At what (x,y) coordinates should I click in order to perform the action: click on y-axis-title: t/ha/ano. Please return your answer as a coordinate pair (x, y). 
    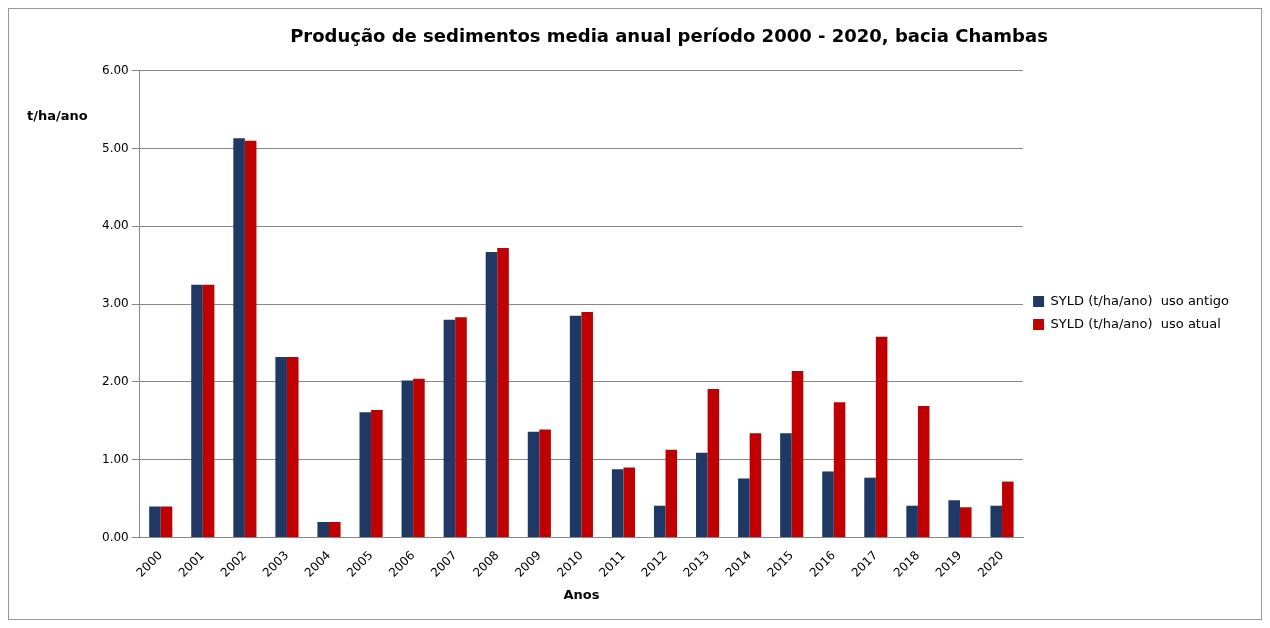
    Looking at the image, I should click on (57, 115).